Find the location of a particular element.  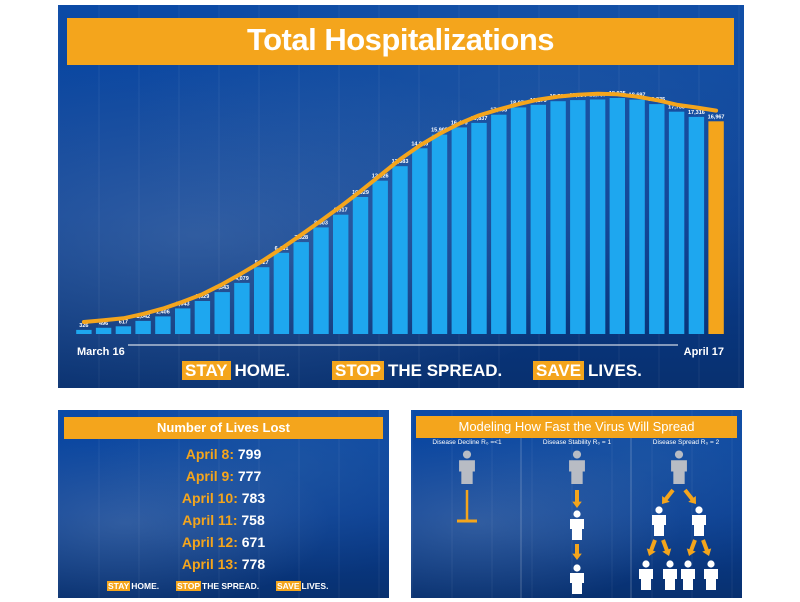

slogan-save-lives: SAVE LIVES. is located at coordinates (587, 371).